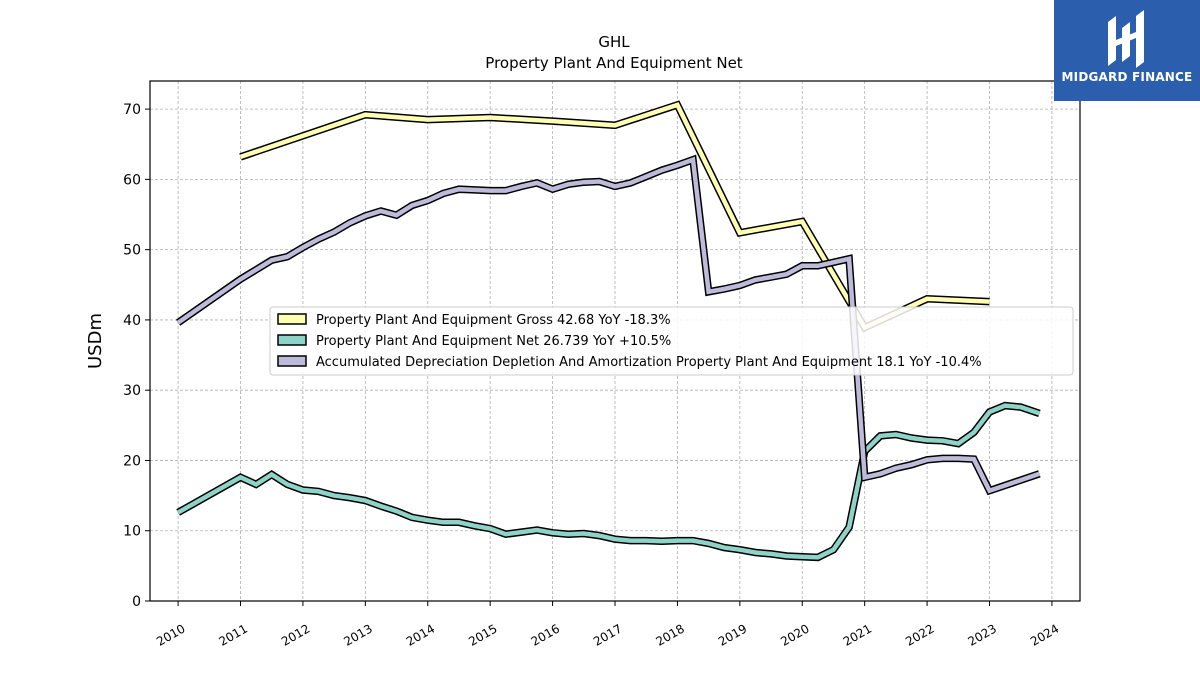  Describe the element at coordinates (132, 461) in the screenshot. I see `y-tick-label: 20` at that location.